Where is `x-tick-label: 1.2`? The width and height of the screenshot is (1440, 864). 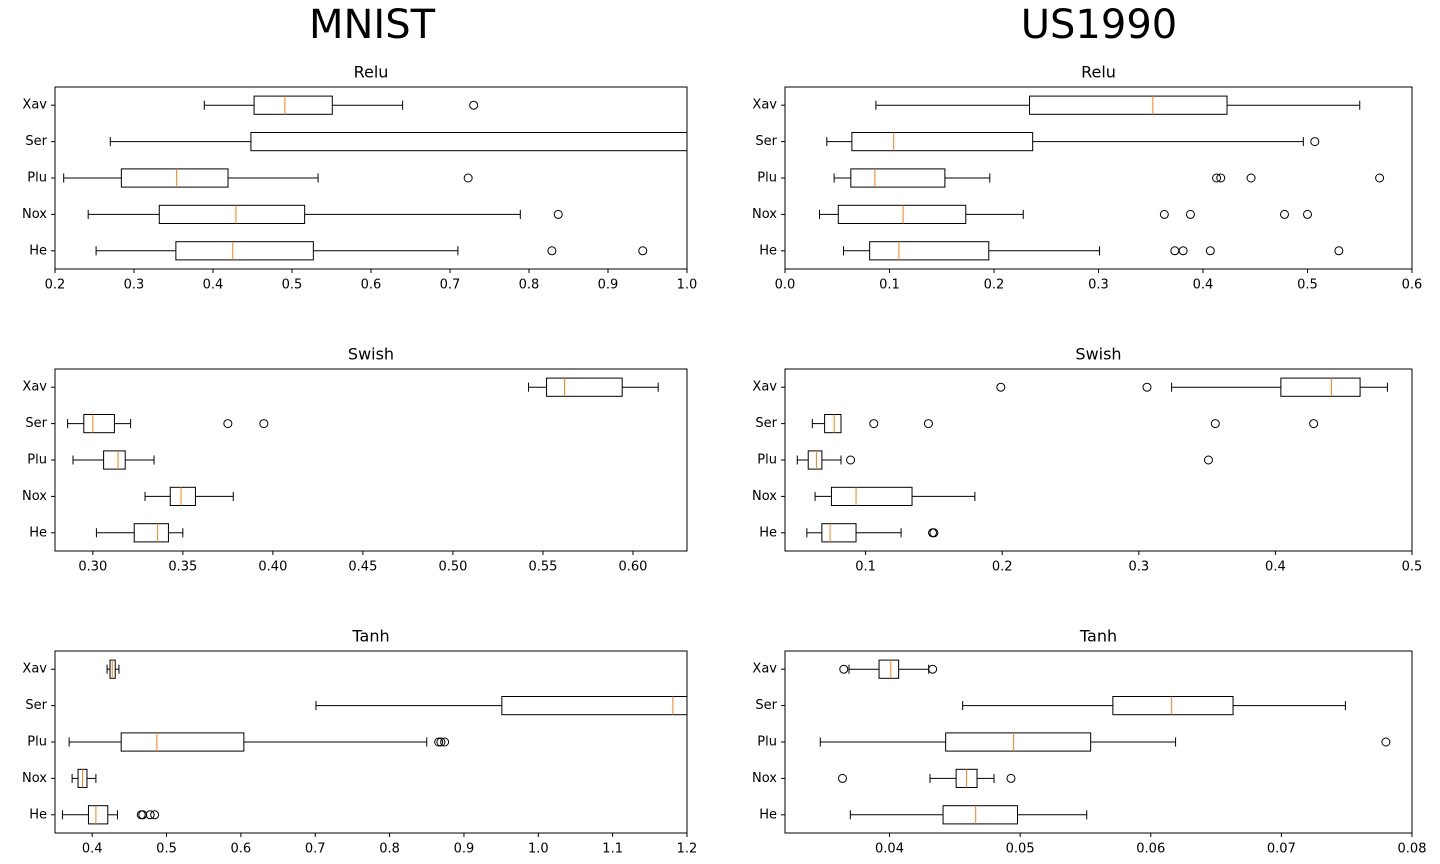 x-tick-label: 1.2 is located at coordinates (687, 849).